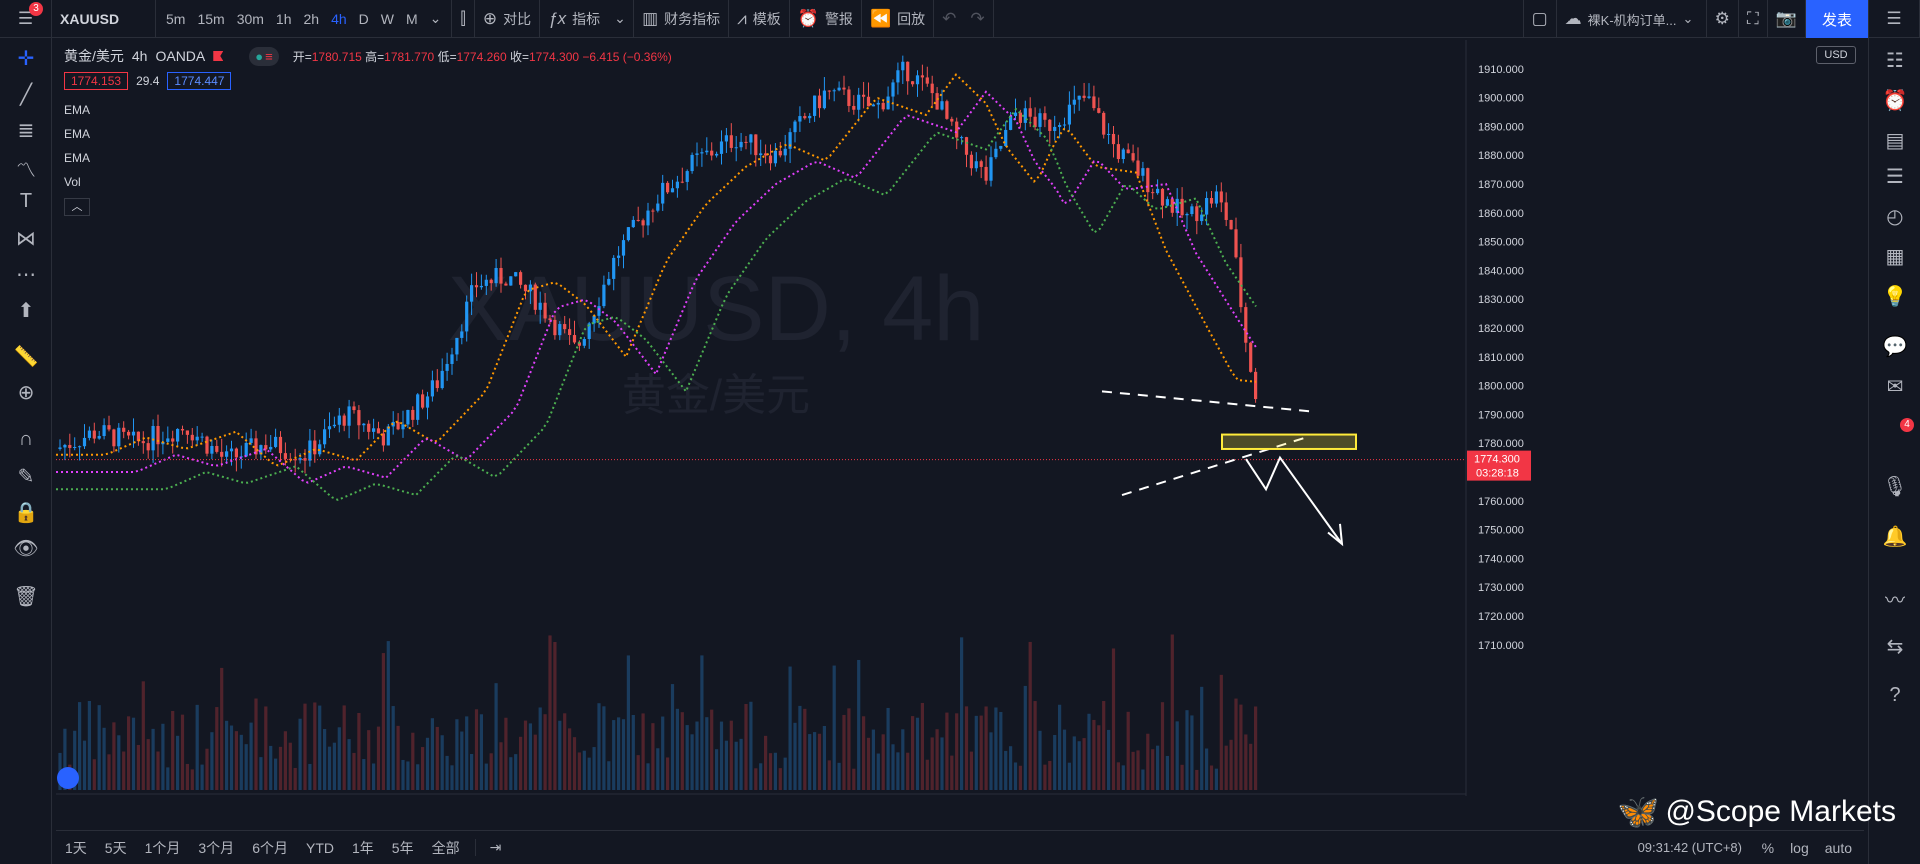  Describe the element at coordinates (1787, 19) in the screenshot. I see `snapshot-button: 📷` at that location.